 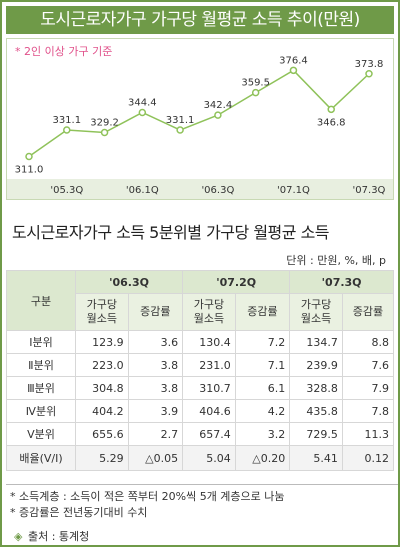 I want to click on table-cell: 3.2, so click(x=262, y=434).